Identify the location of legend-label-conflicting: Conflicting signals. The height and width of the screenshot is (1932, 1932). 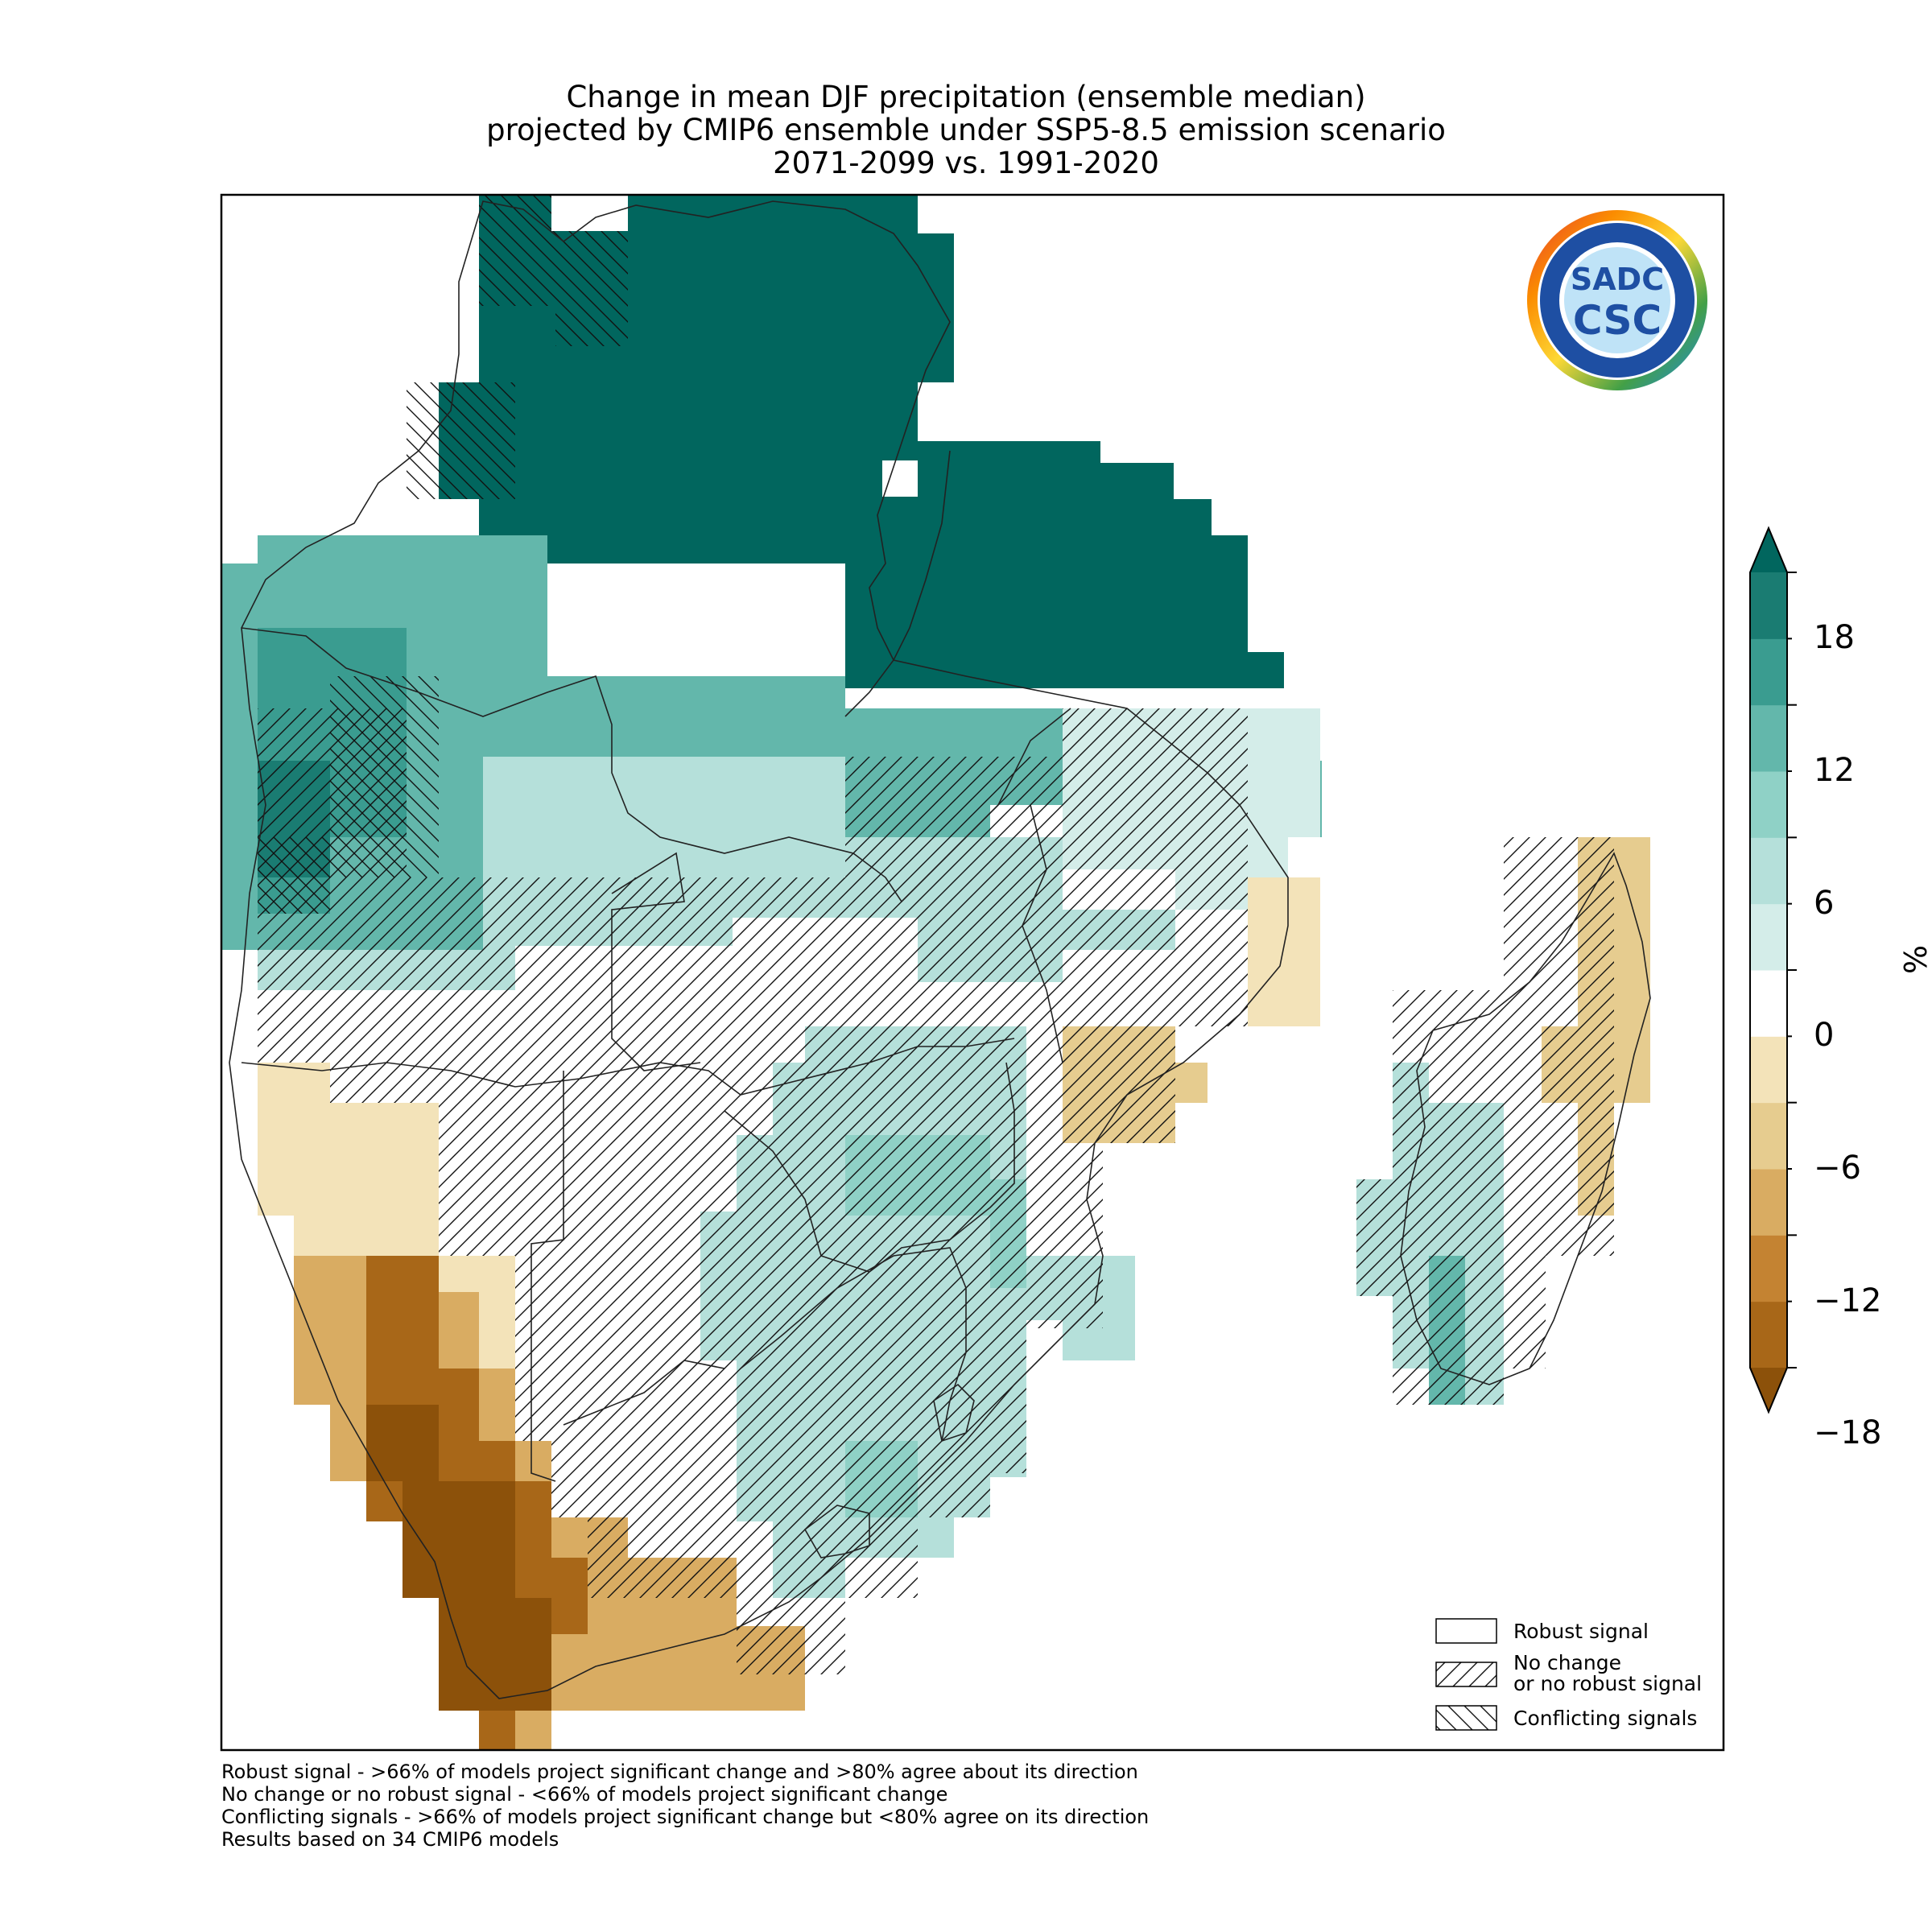
(1605, 1718).